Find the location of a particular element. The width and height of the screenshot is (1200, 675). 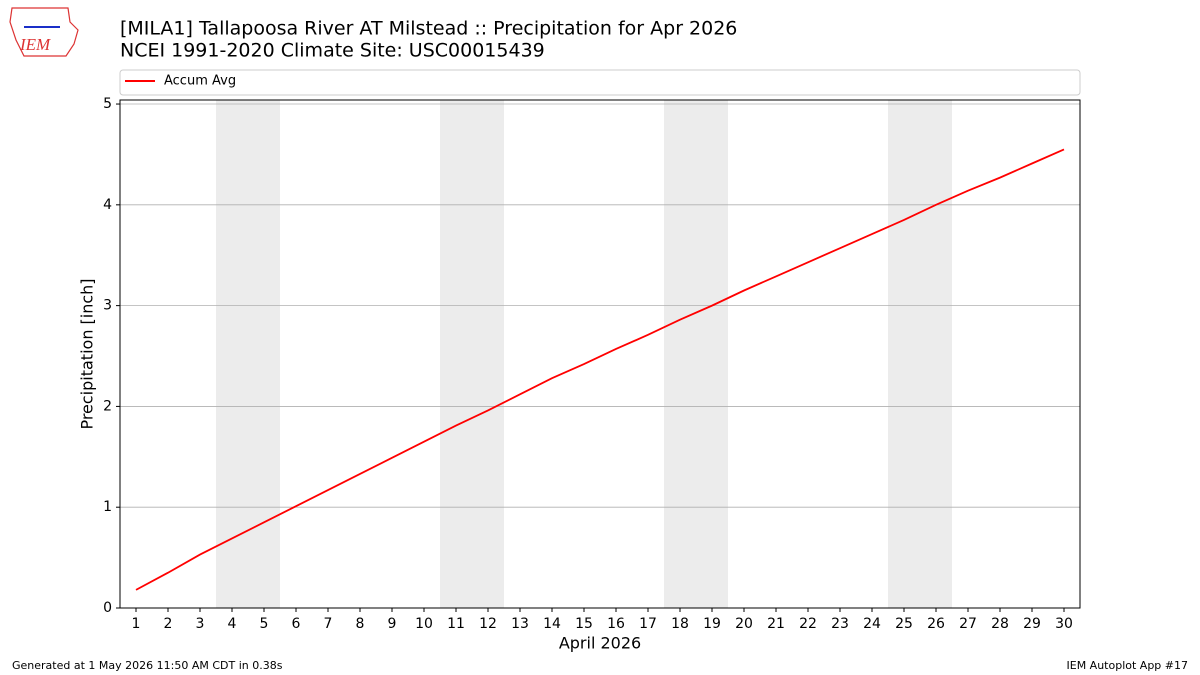

x-tick-label: 30 is located at coordinates (1064, 624).